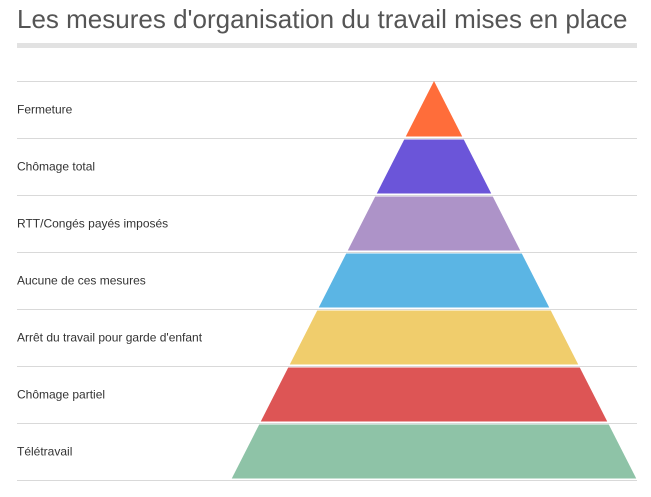 The height and width of the screenshot is (497, 651). I want to click on level-label: Arrêt du travail pour garde d'enfant, so click(110, 338).